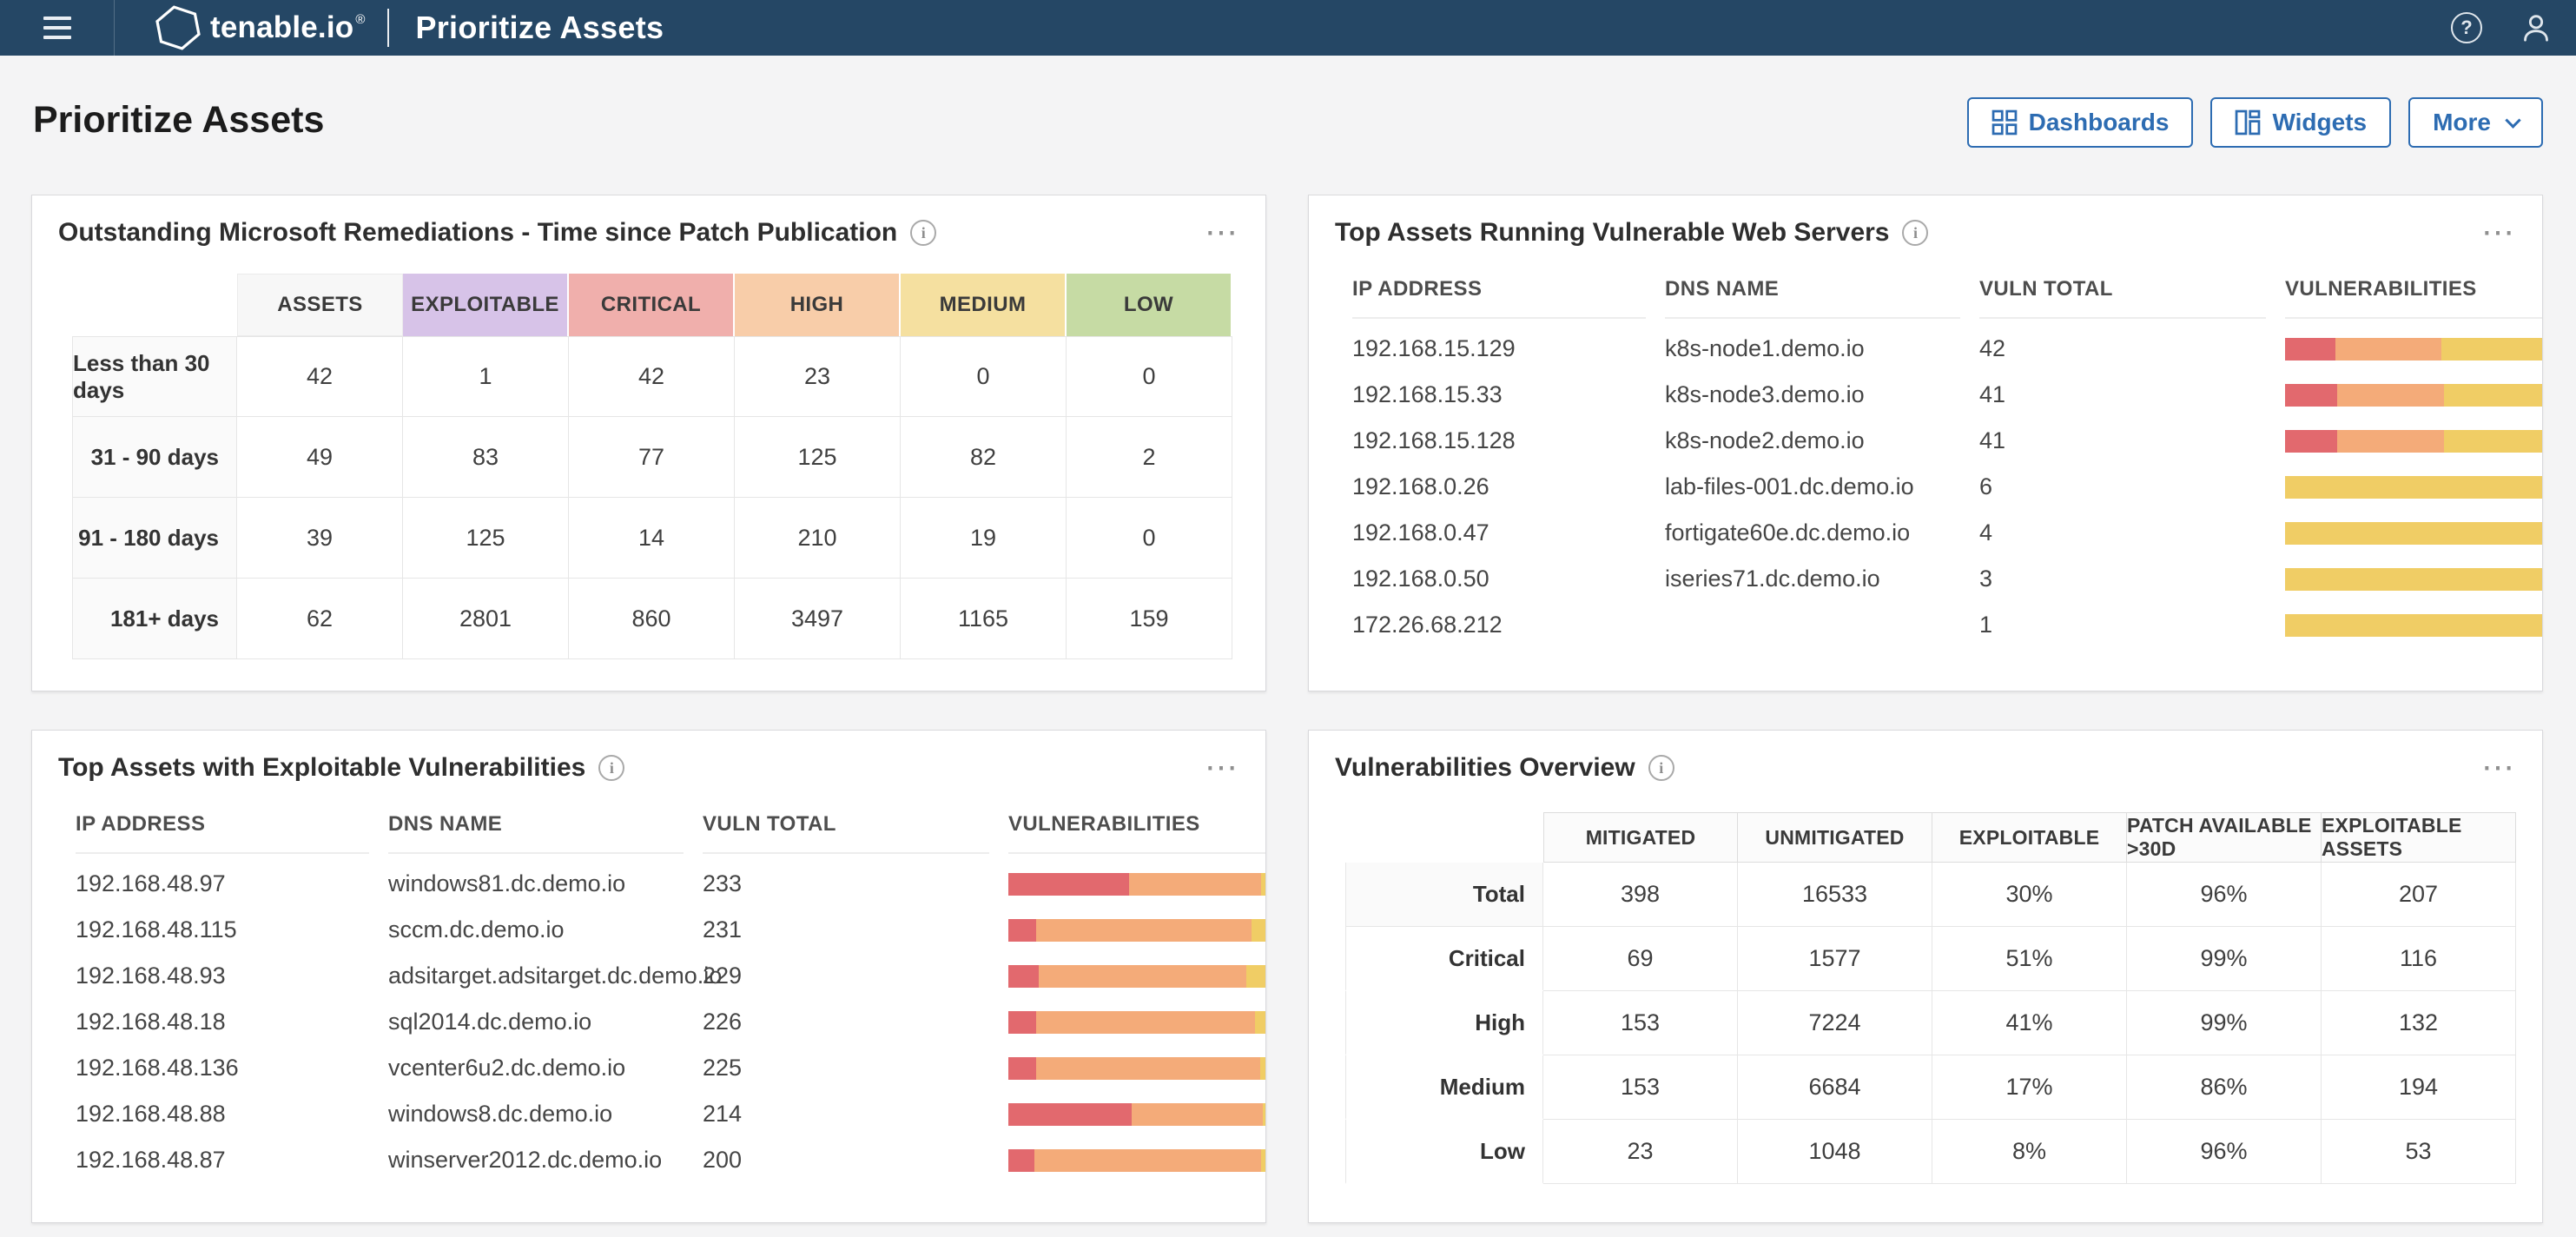 This screenshot has height=1237, width=2576. What do you see at coordinates (2419, 959) in the screenshot?
I see `matrix-cell: 116` at bounding box center [2419, 959].